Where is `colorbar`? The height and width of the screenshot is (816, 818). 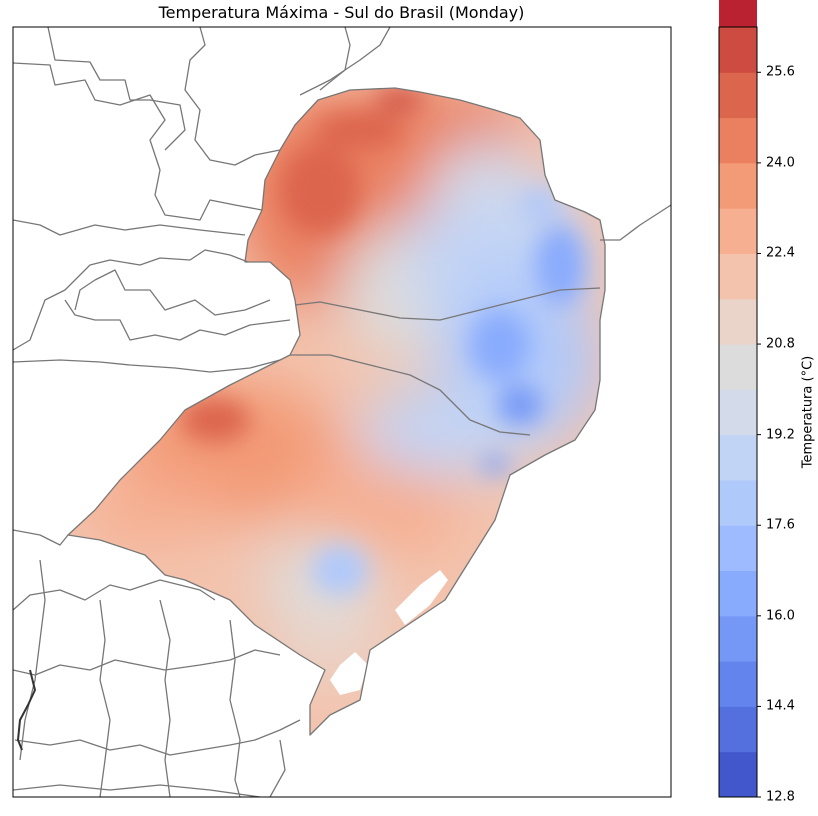
colorbar is located at coordinates (740, 399).